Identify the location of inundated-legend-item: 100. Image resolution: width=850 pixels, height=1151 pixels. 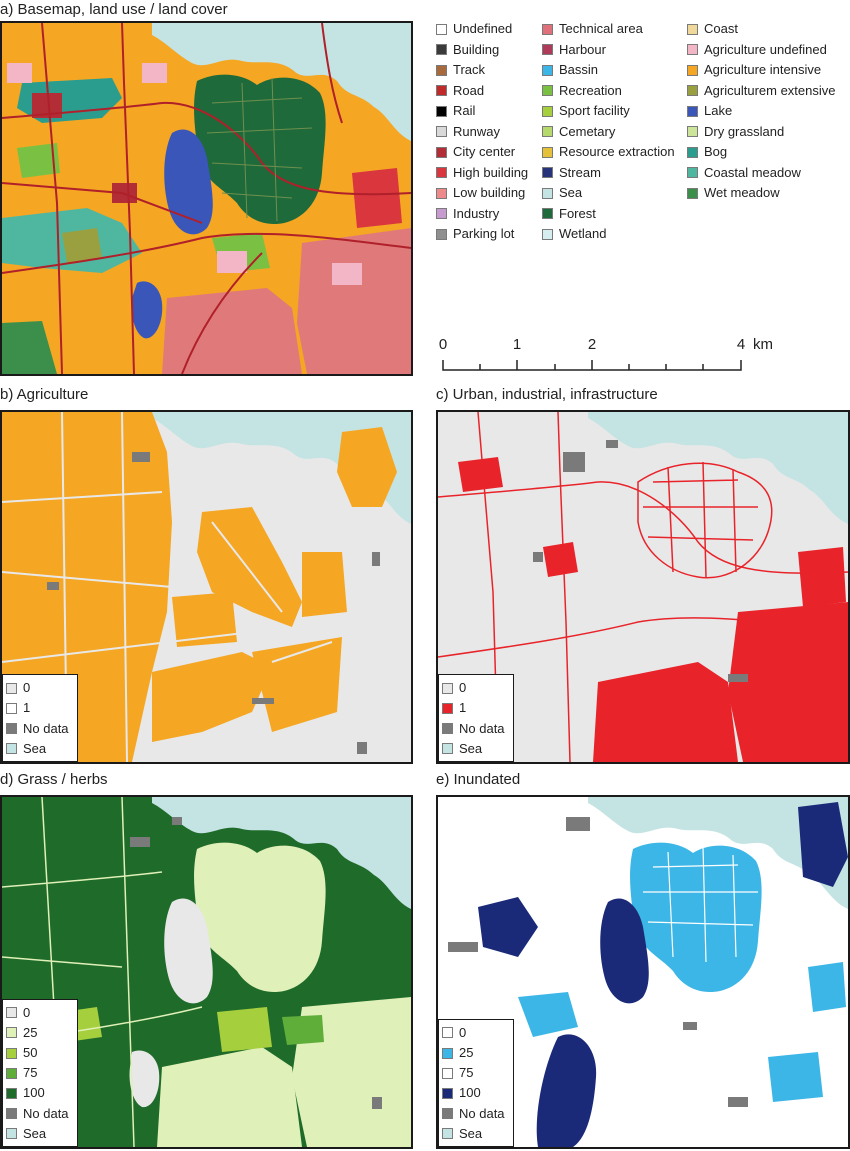
(473, 1093).